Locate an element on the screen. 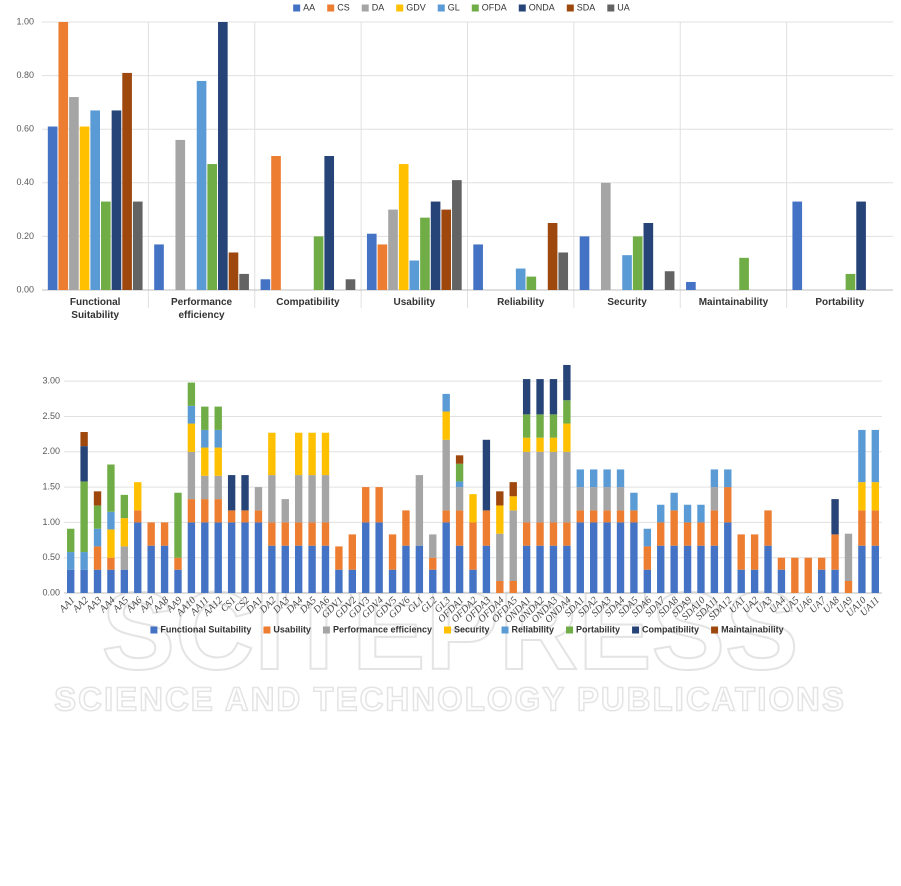 The width and height of the screenshot is (901, 886). legend-label: Functional Suitability is located at coordinates (205, 629).